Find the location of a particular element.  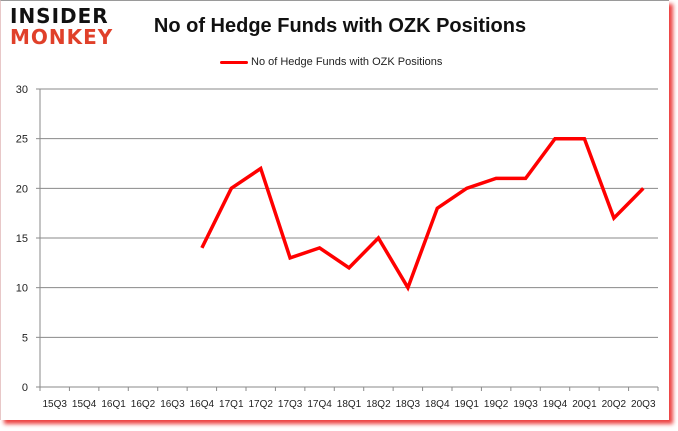

legend-line-swatch-icon is located at coordinates (234, 62).